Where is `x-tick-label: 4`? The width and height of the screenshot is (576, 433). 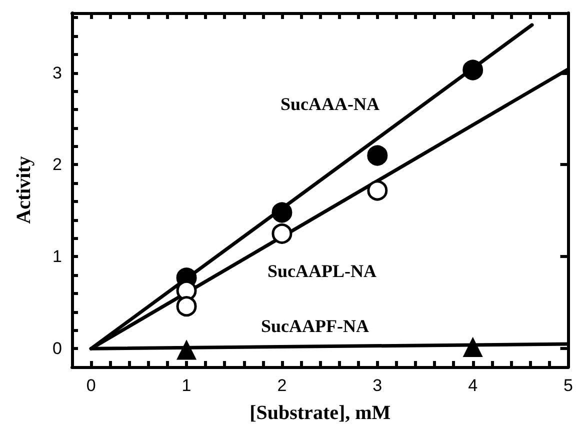 x-tick-label: 4 is located at coordinates (473, 385).